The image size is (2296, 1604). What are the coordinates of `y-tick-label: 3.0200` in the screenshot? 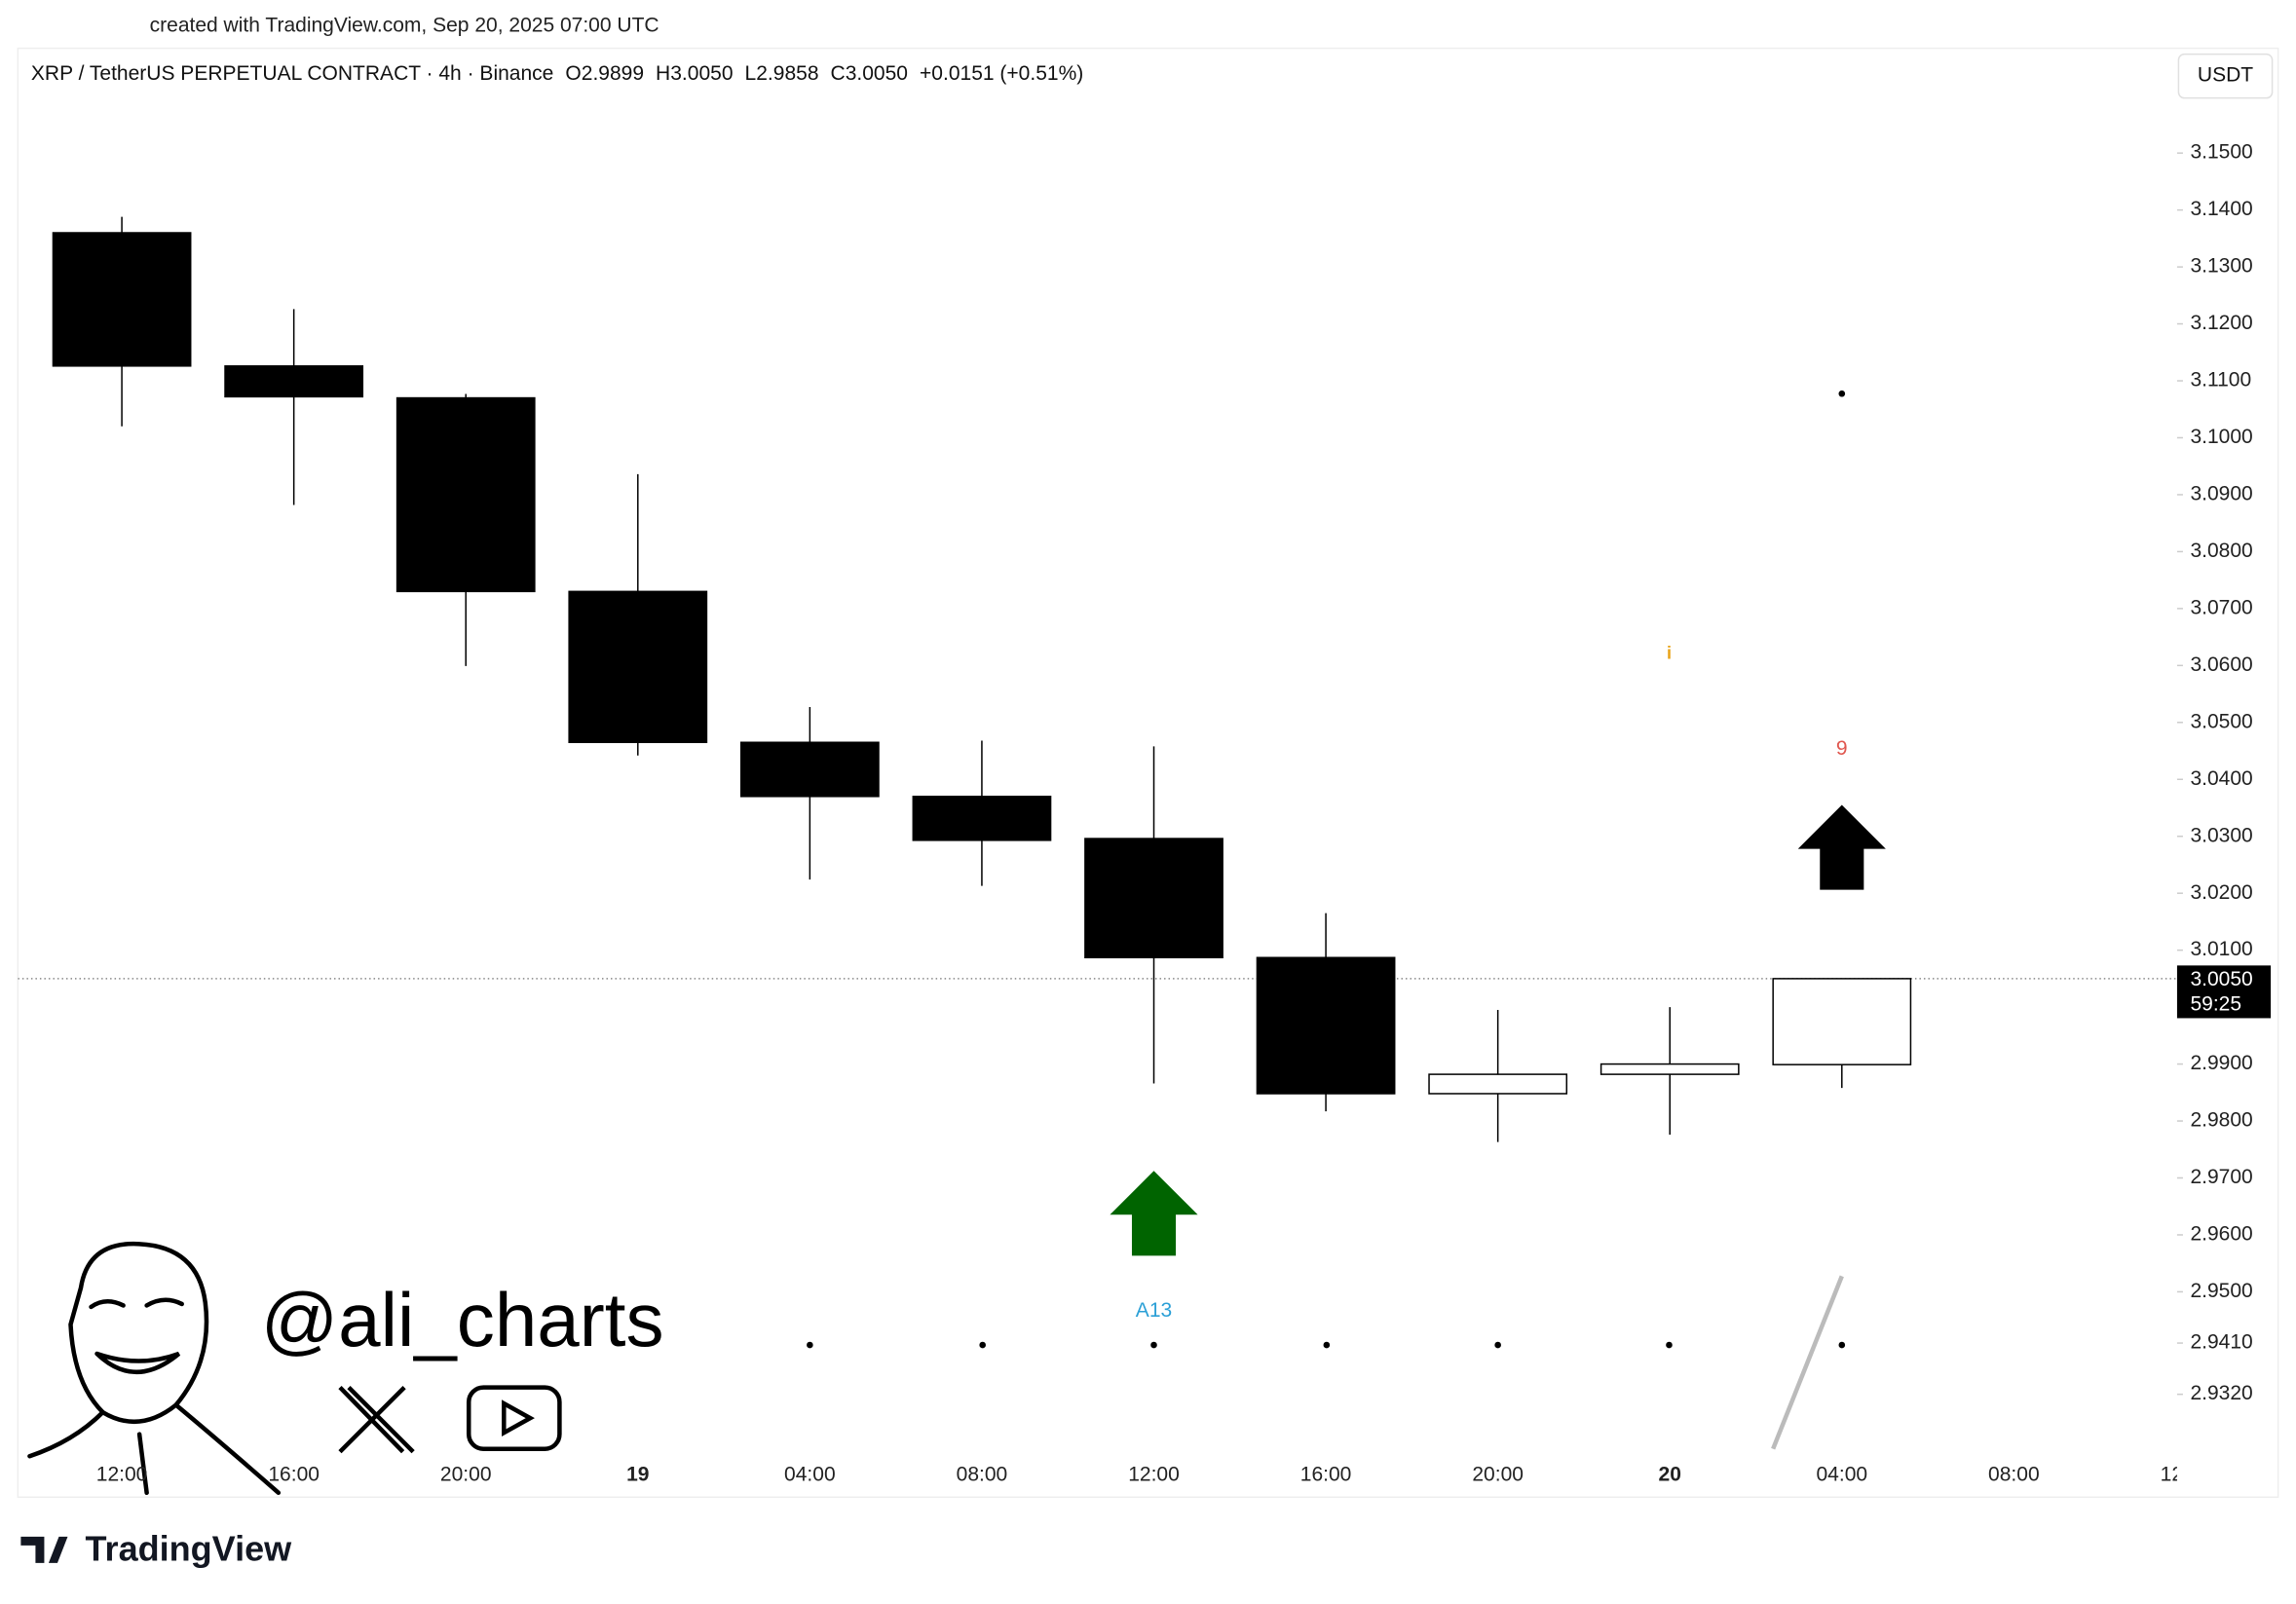 It's located at (2221, 892).